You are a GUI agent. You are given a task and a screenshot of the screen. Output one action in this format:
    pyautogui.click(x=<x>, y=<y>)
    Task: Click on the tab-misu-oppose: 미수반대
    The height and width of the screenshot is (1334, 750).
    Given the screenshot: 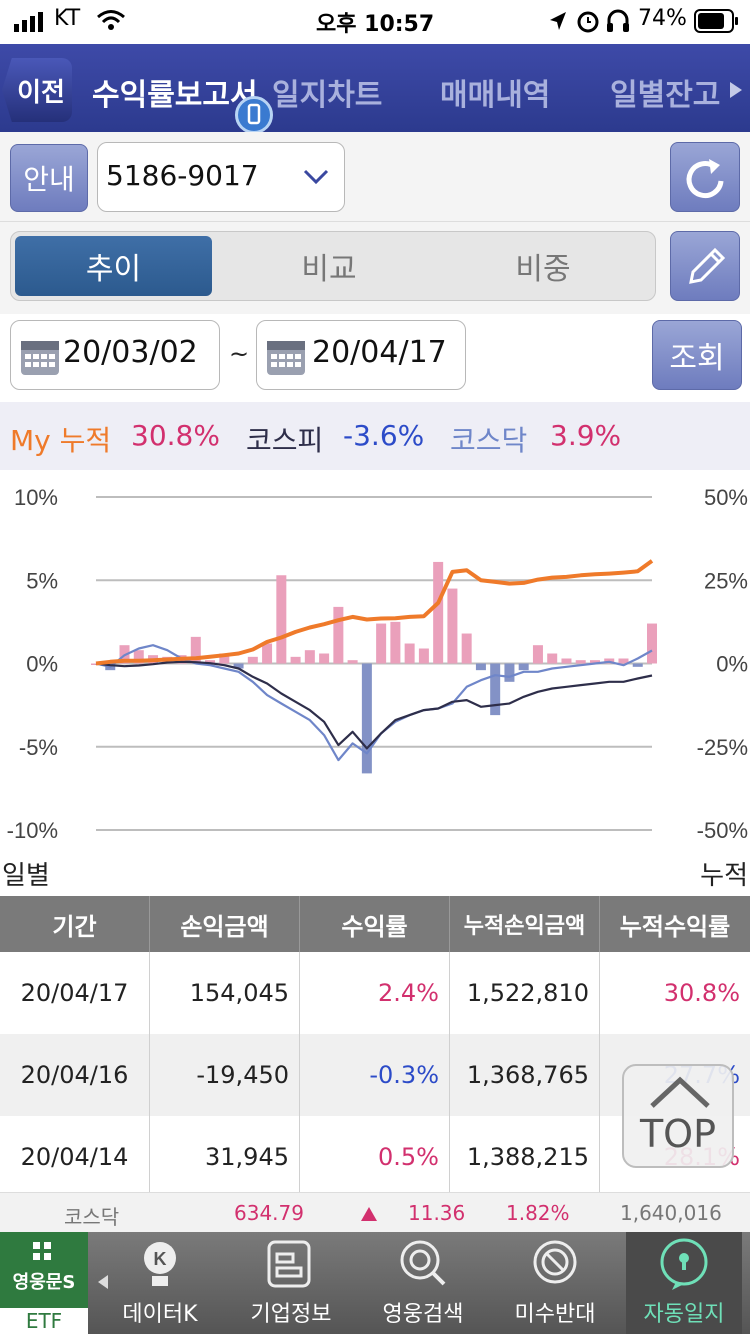 What is the action you would take?
    pyautogui.click(x=555, y=1283)
    